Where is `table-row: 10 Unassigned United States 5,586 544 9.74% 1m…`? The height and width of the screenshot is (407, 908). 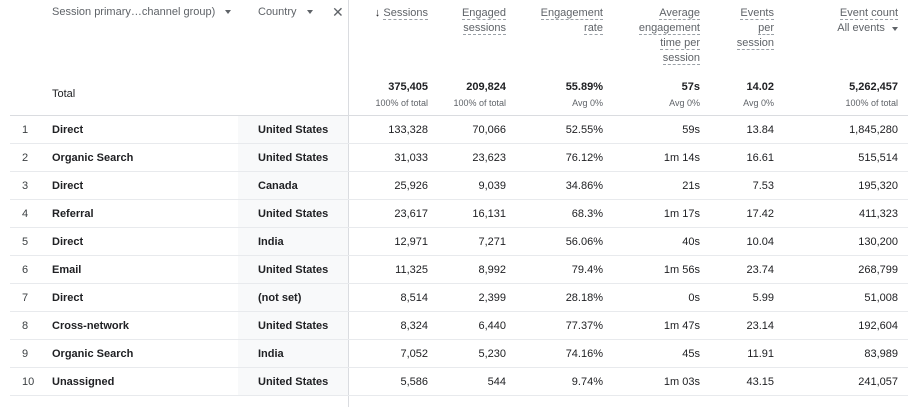 table-row: 10 Unassigned United States 5,586 544 9.74% 1m… is located at coordinates (459, 382).